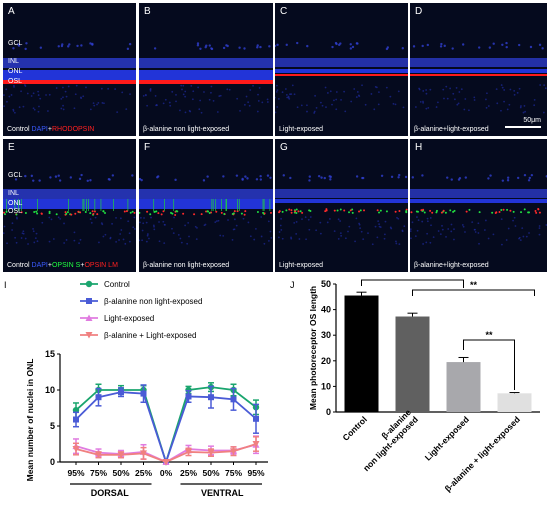  I want to click on panel-letter: F, so click(147, 147).